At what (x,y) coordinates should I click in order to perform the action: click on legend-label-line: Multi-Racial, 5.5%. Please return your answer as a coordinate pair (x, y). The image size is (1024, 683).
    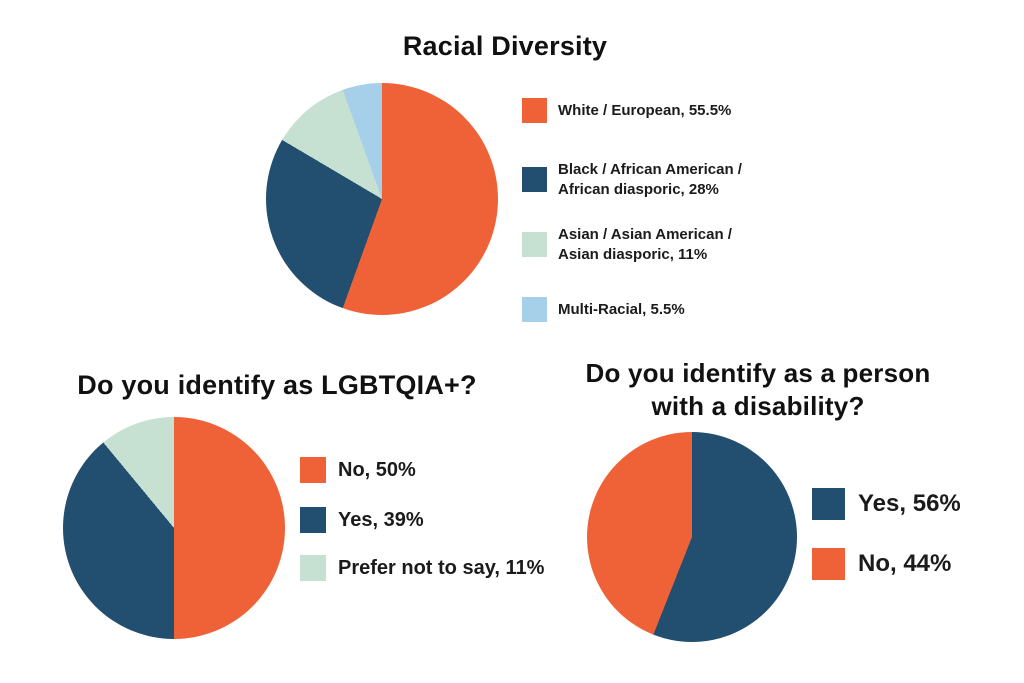
    Looking at the image, I should click on (621, 309).